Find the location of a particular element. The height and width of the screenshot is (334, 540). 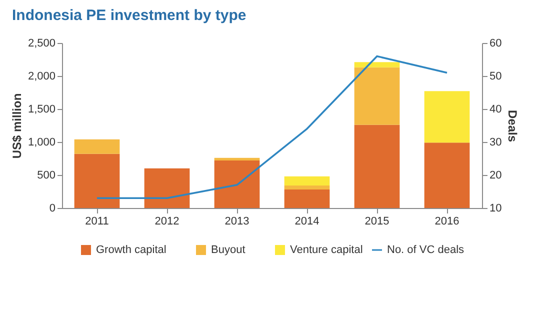

x-tick-label: 2012 is located at coordinates (167, 222).